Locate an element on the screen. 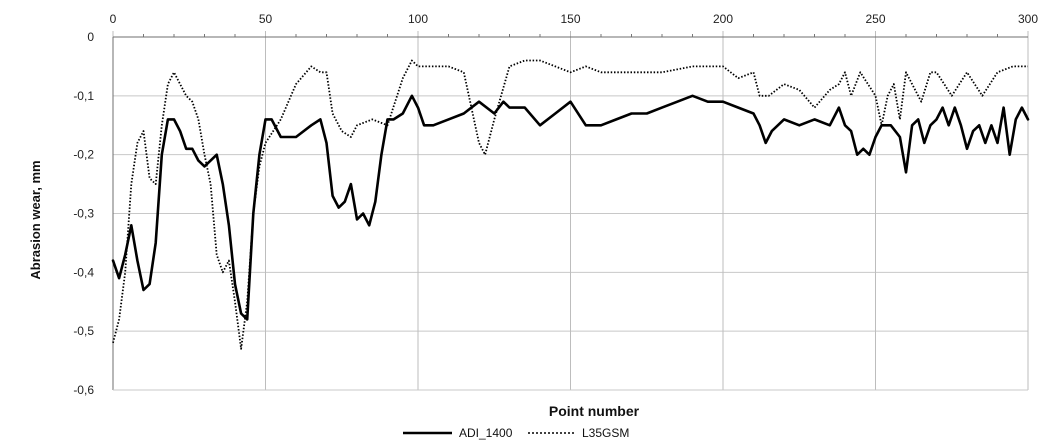 The width and height of the screenshot is (1057, 443). y-axis-label: Abrasion wear, mm is located at coordinates (35, 219).